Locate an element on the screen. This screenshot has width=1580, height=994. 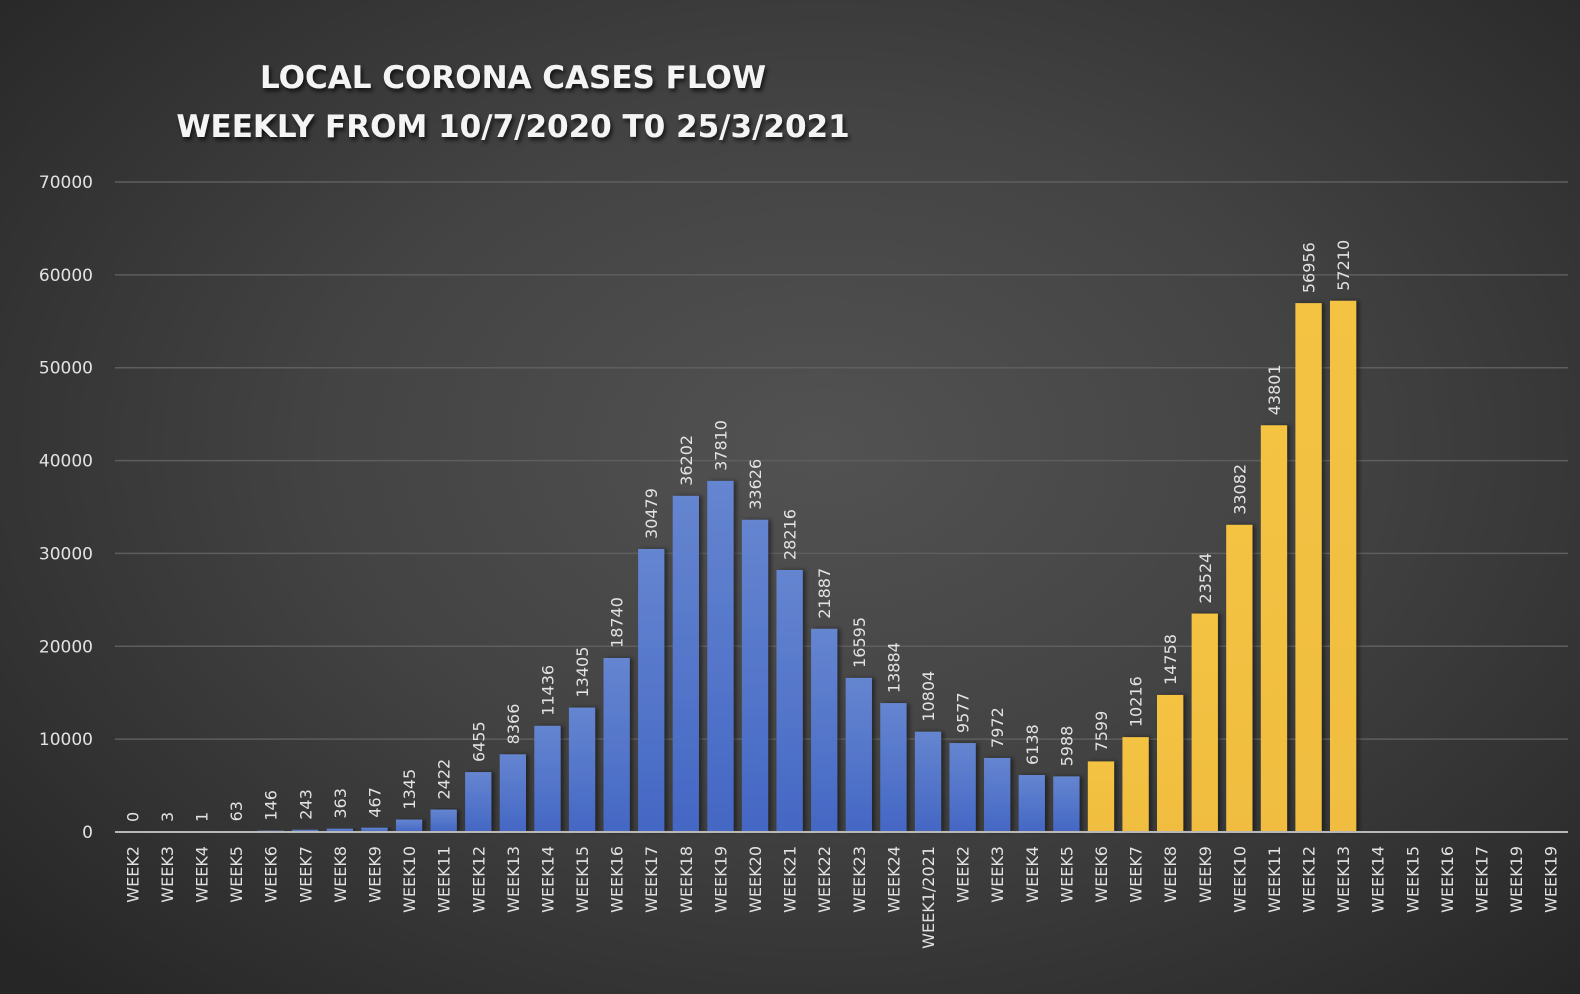
data-label: 467 is located at coordinates (374, 802).